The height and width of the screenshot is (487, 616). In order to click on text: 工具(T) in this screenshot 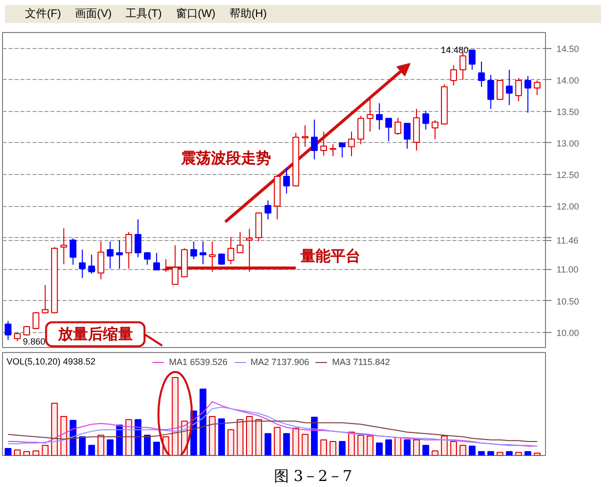, I will do `click(144, 14)`.